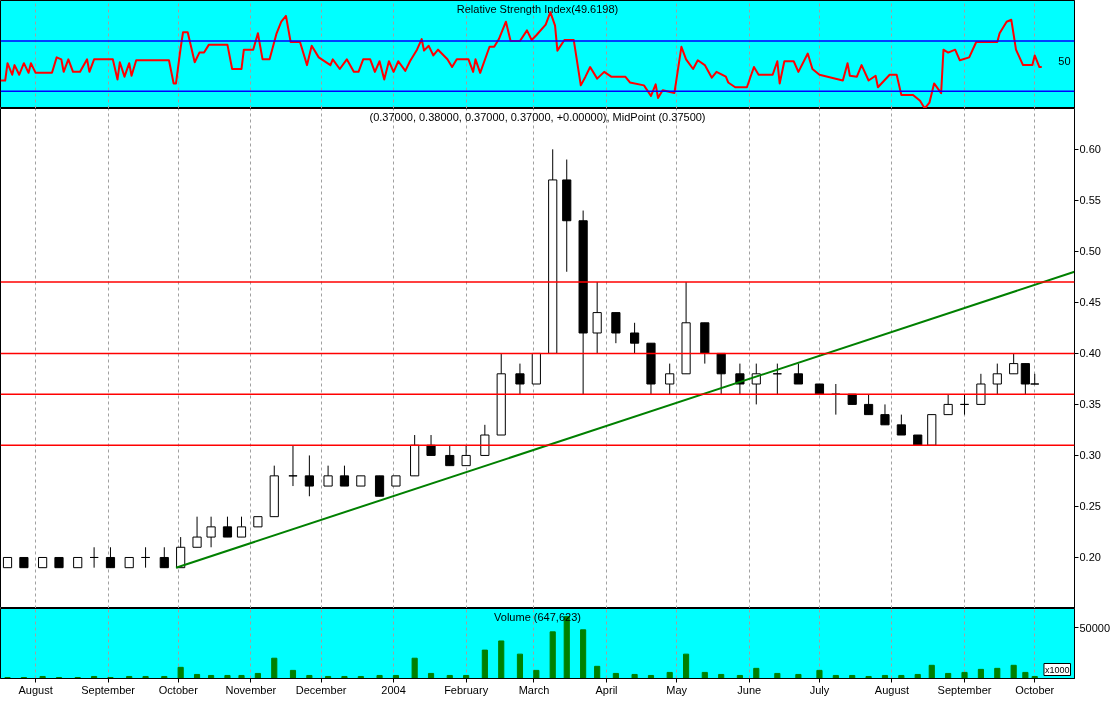  Describe the element at coordinates (1090, 506) in the screenshot. I see `y-tick-label: 0.25` at that location.